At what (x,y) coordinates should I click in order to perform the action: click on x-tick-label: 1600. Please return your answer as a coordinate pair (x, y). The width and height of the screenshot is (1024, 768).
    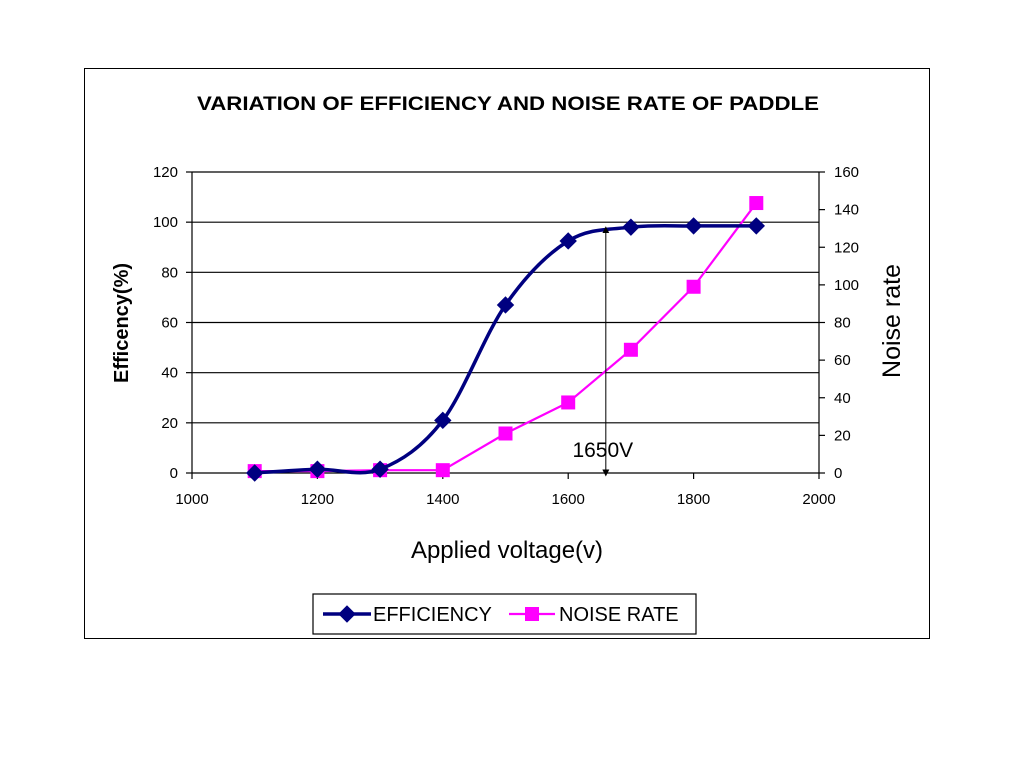
    Looking at the image, I should click on (568, 499).